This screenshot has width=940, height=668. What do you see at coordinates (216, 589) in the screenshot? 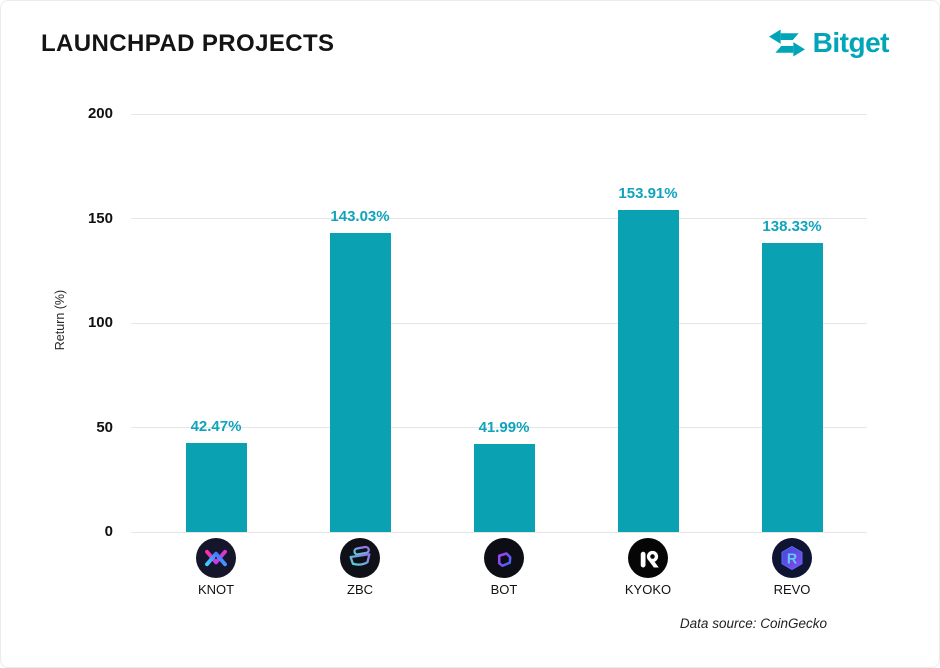
I see `token-label-KNOT: KNOT` at bounding box center [216, 589].